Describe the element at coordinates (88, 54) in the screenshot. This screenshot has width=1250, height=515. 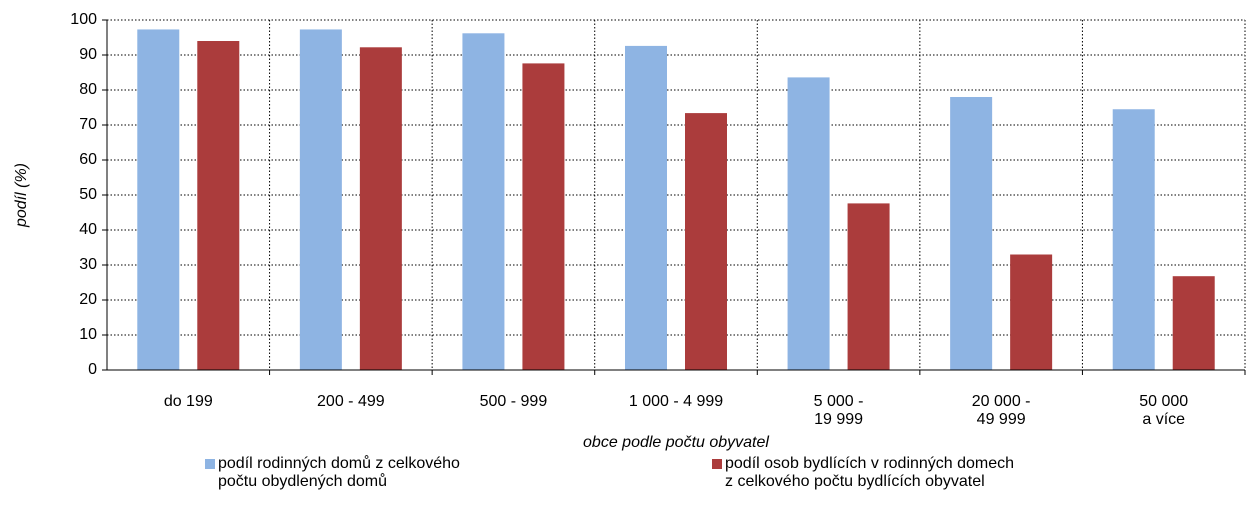
I see `y-tick-label: 90` at that location.